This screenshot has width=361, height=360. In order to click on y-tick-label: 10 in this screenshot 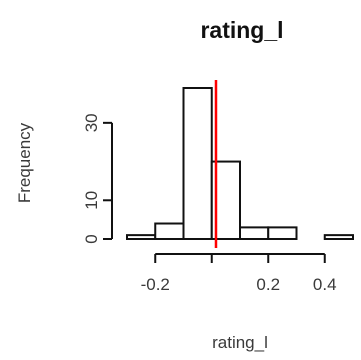, I will do `click(91, 200)`.